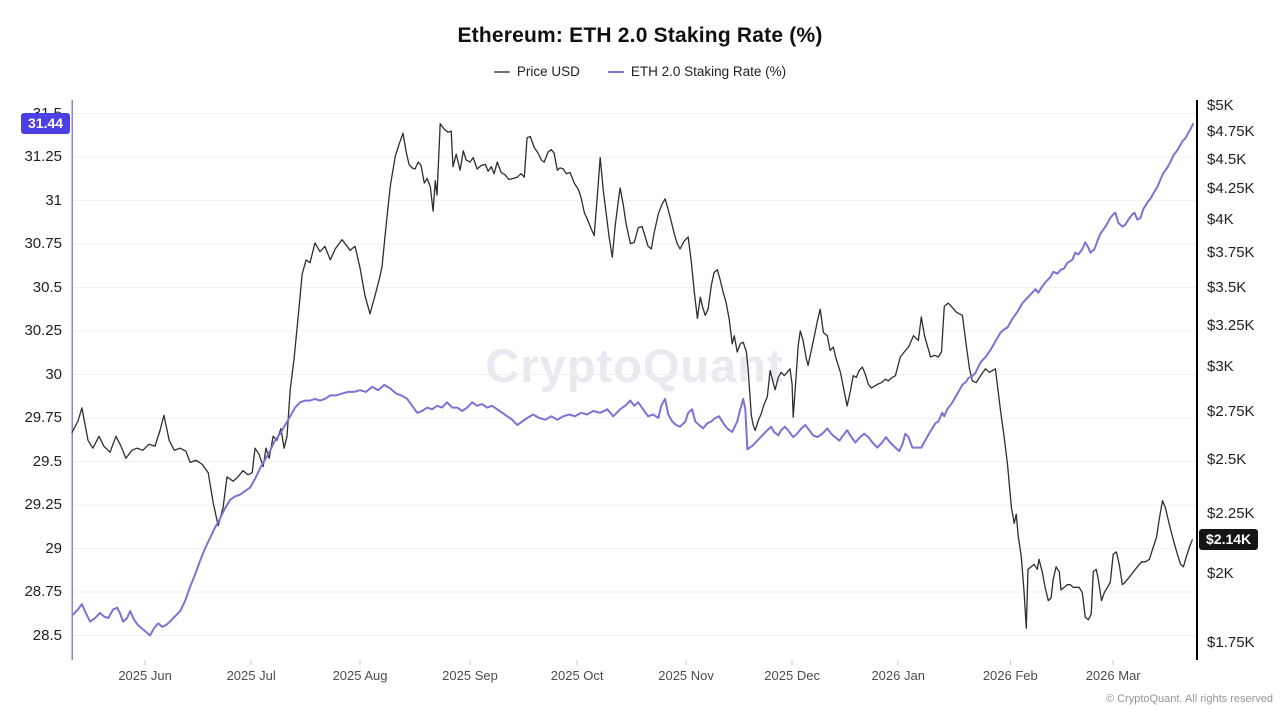 Image resolution: width=1280 pixels, height=720 pixels. I want to click on x-axis-tick-label: 2025 Jul, so click(251, 675).